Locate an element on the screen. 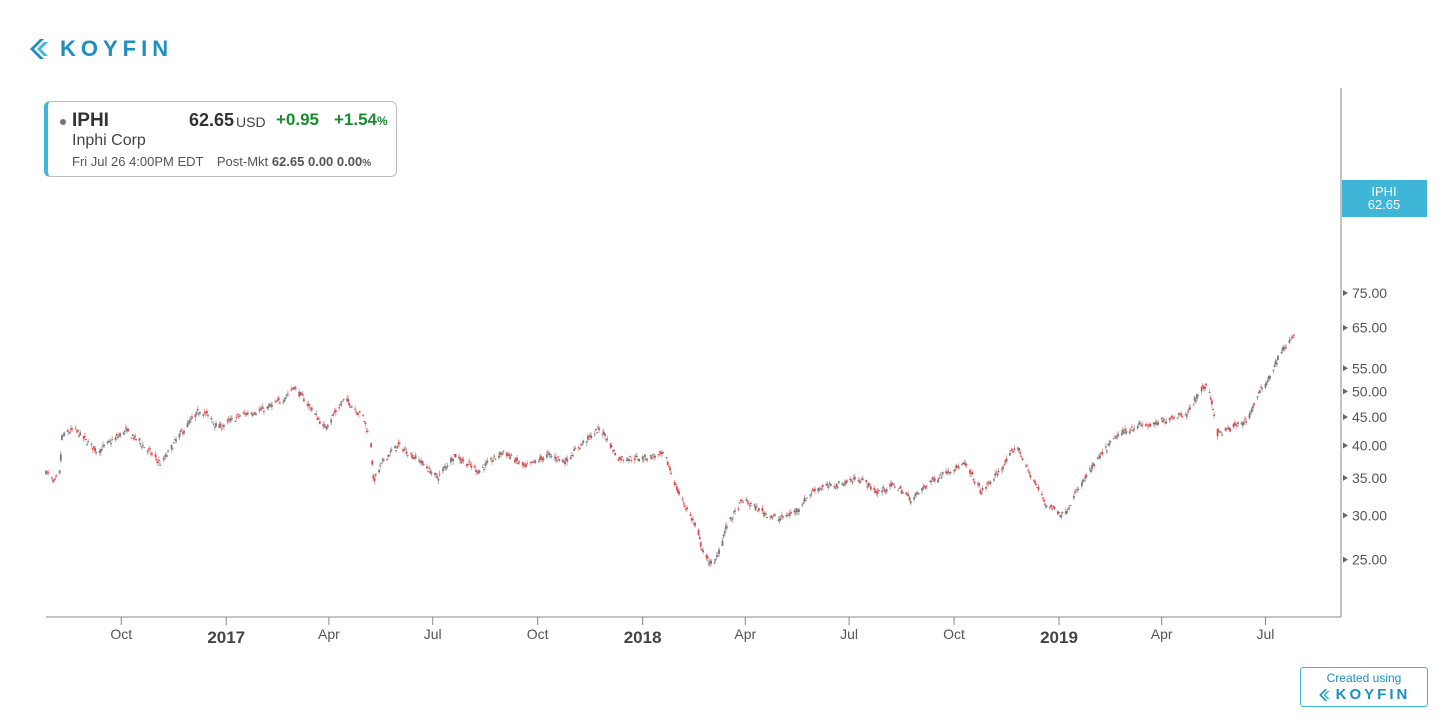 The width and height of the screenshot is (1456, 728). y-tick-marker is located at coordinates (1345, 391).